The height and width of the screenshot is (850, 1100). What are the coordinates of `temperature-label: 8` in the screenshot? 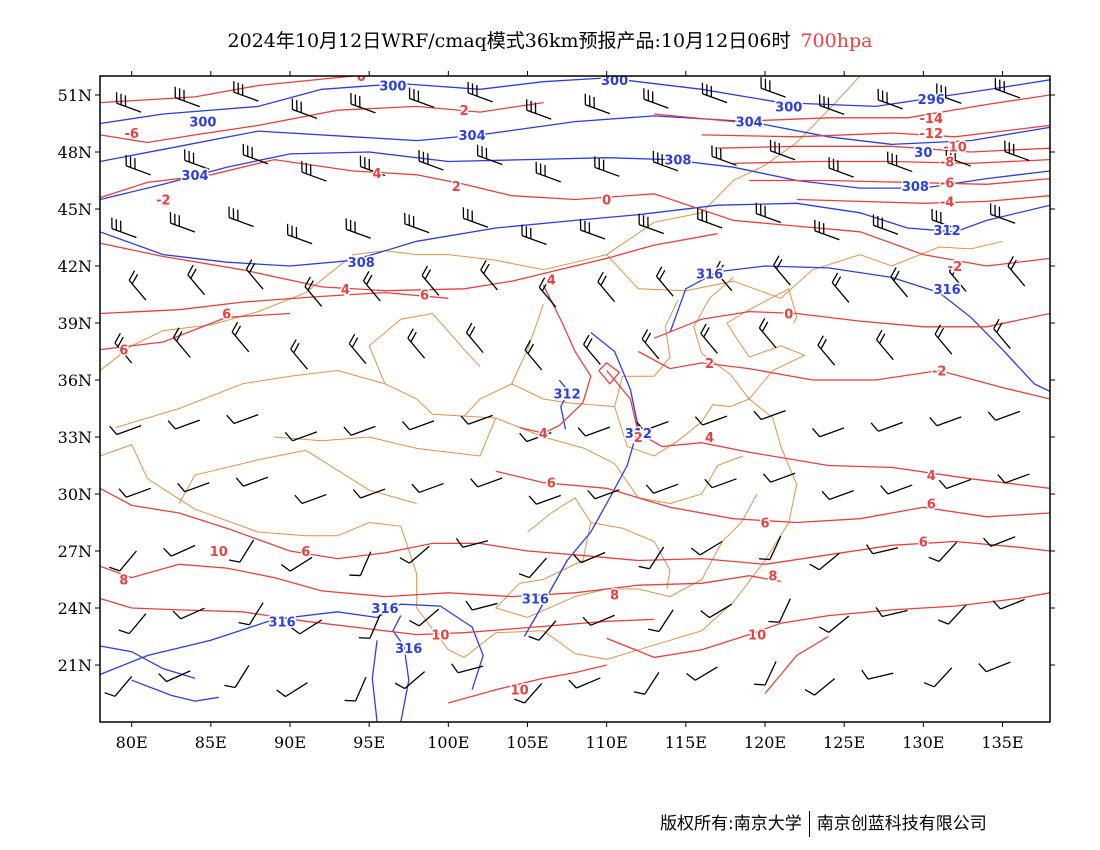 It's located at (123, 581).